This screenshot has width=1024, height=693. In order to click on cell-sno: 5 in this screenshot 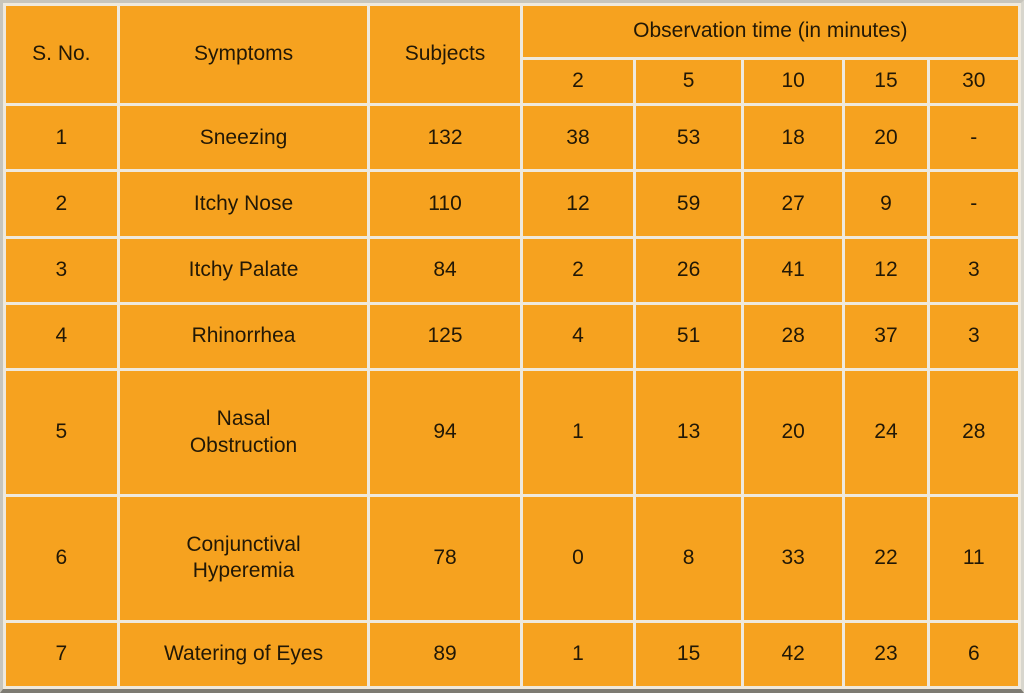, I will do `click(61, 432)`.